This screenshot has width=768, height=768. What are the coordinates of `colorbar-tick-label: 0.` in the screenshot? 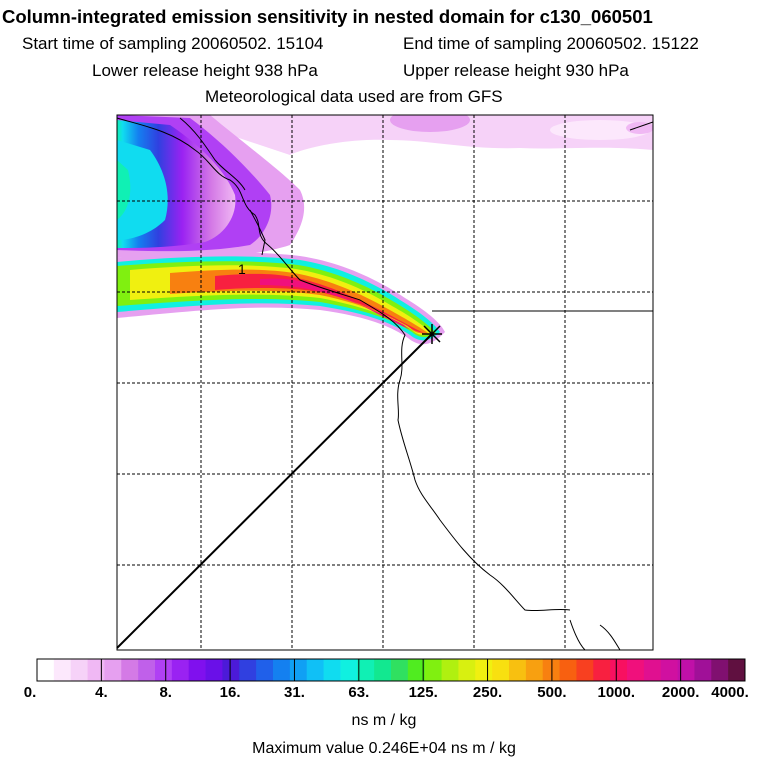 It's located at (30, 692).